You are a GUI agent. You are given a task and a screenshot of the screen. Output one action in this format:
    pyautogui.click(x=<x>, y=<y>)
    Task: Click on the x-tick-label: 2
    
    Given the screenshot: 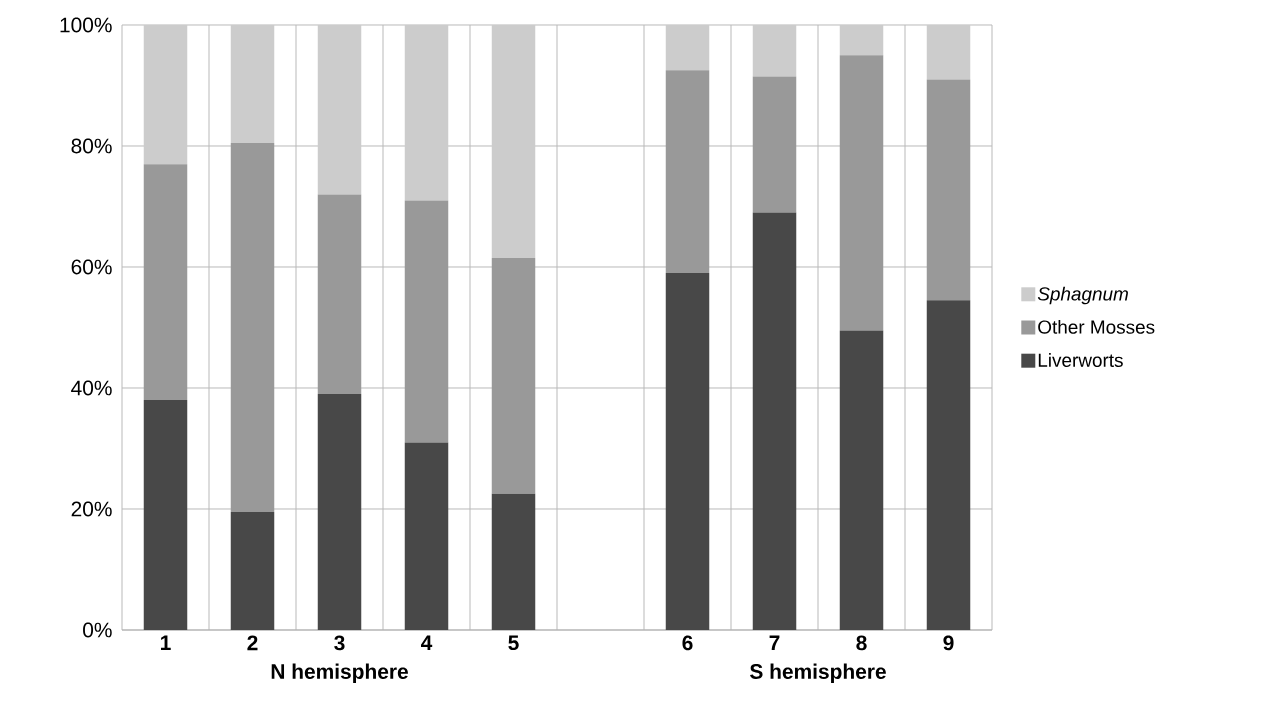 What is the action you would take?
    pyautogui.click(x=252, y=643)
    